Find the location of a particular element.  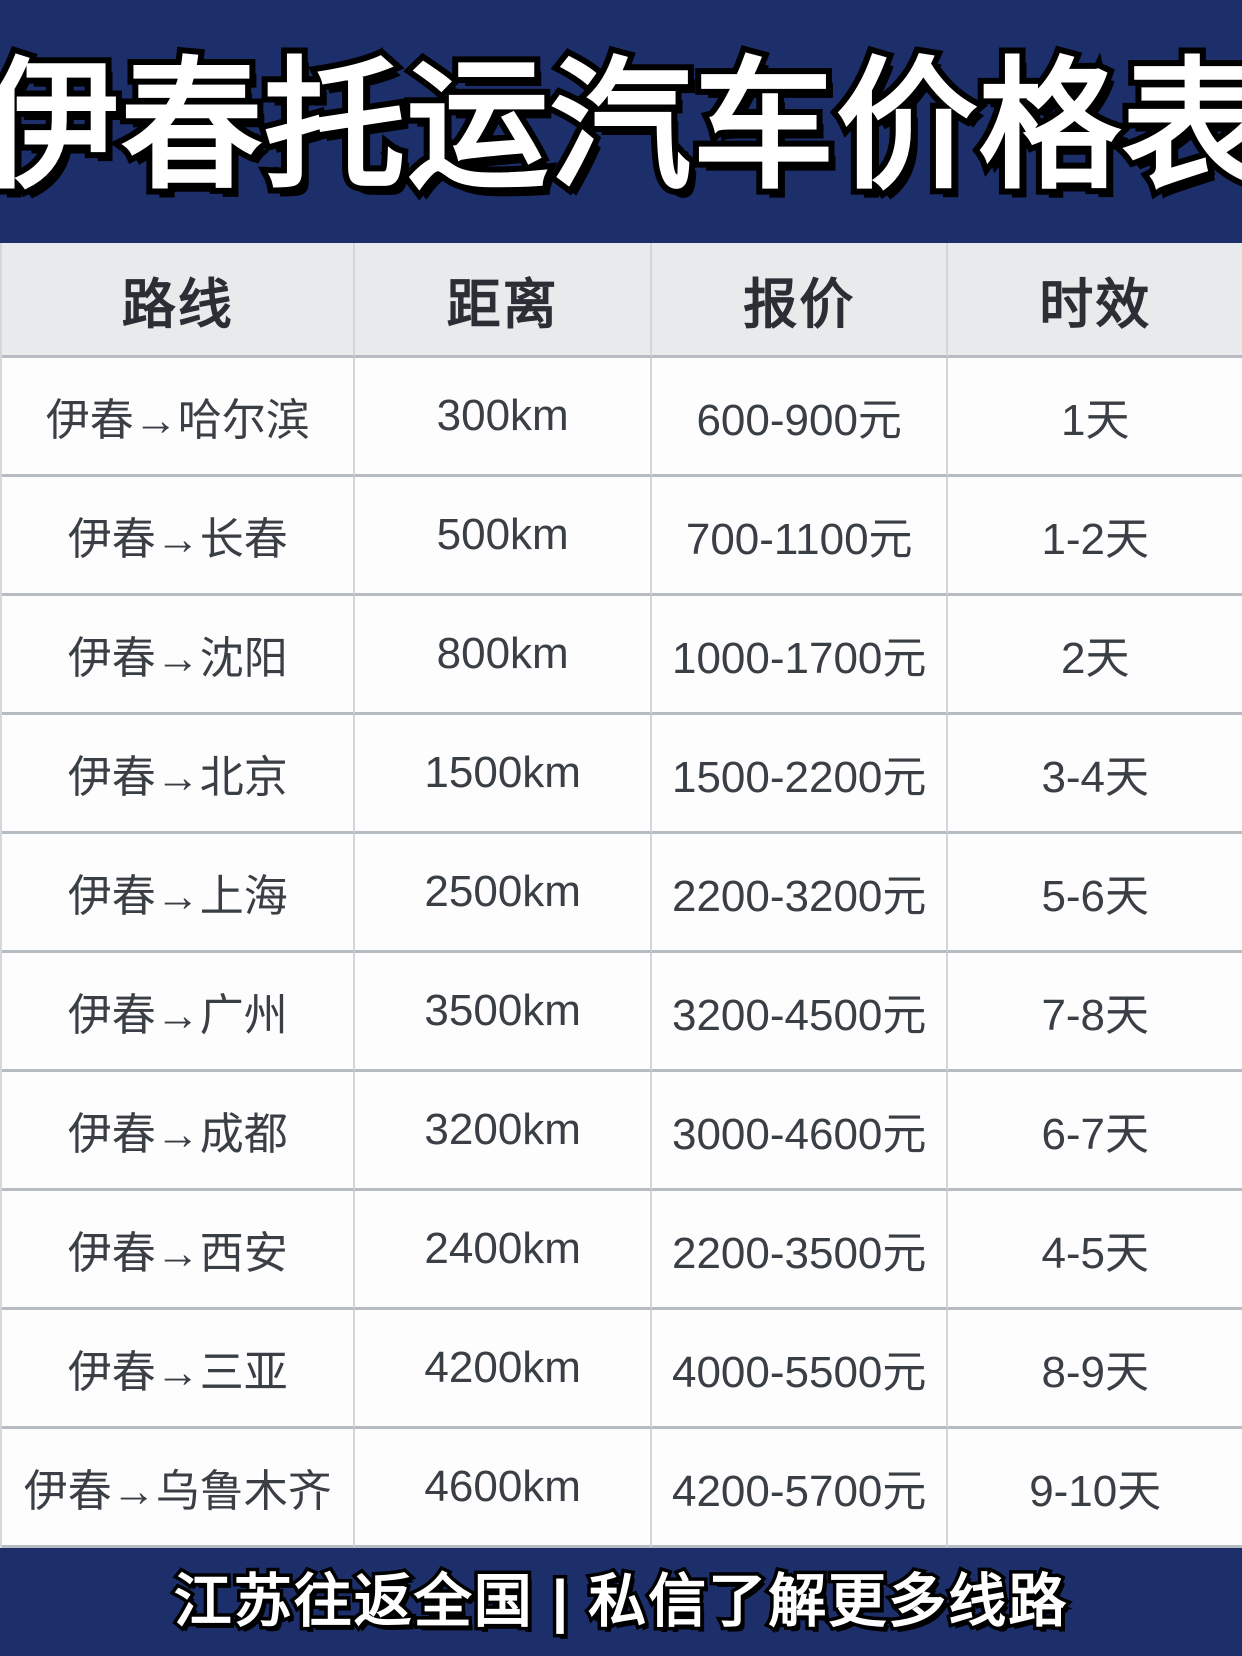

route-cell: 伊春→西安 is located at coordinates (179, 1250).